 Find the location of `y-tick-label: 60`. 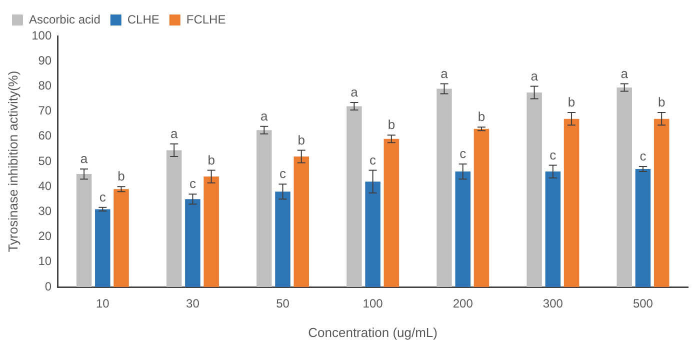

y-tick-label: 60 is located at coordinates (45, 135).